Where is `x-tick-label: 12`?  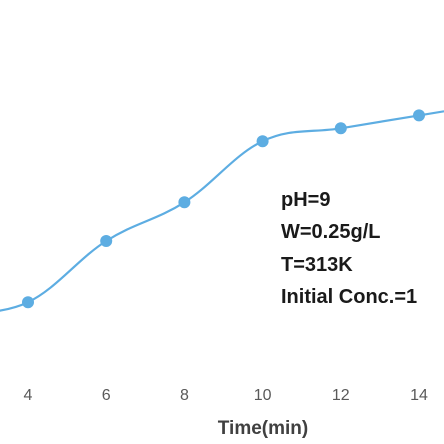
x-tick-label: 12 is located at coordinates (341, 395).